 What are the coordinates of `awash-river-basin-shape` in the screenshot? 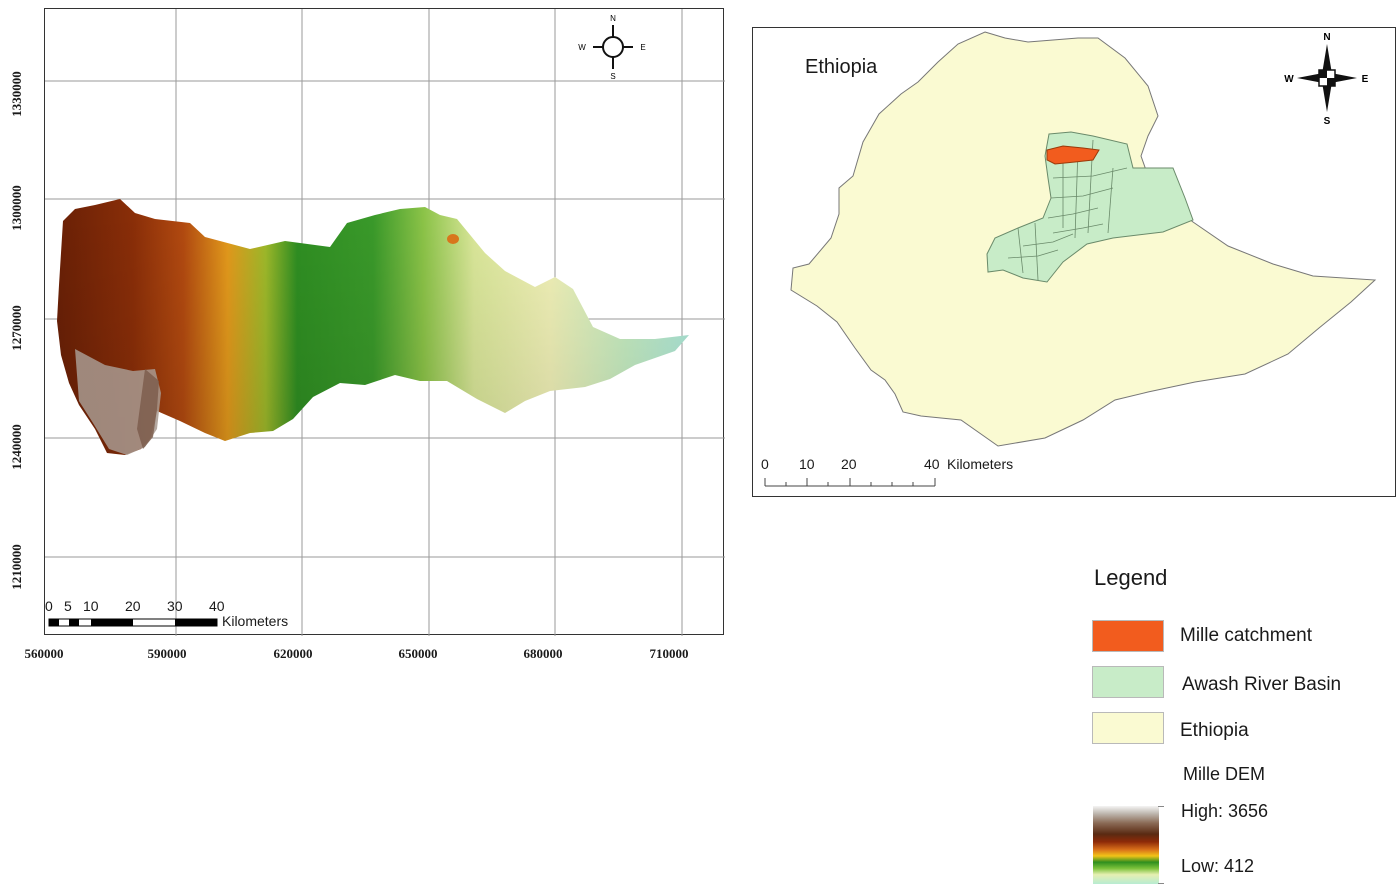 It's located at (1090, 207).